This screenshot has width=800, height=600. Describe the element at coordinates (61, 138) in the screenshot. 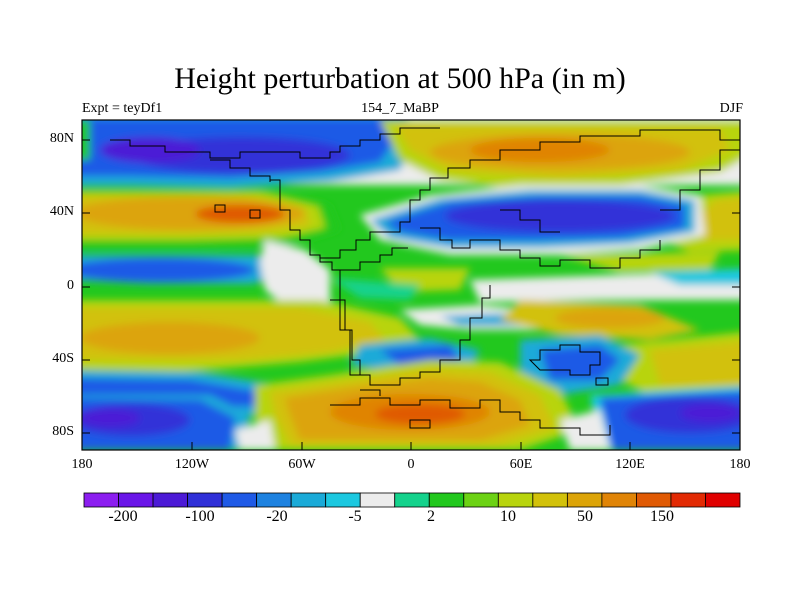

I see `y-tick-label: 80N` at that location.